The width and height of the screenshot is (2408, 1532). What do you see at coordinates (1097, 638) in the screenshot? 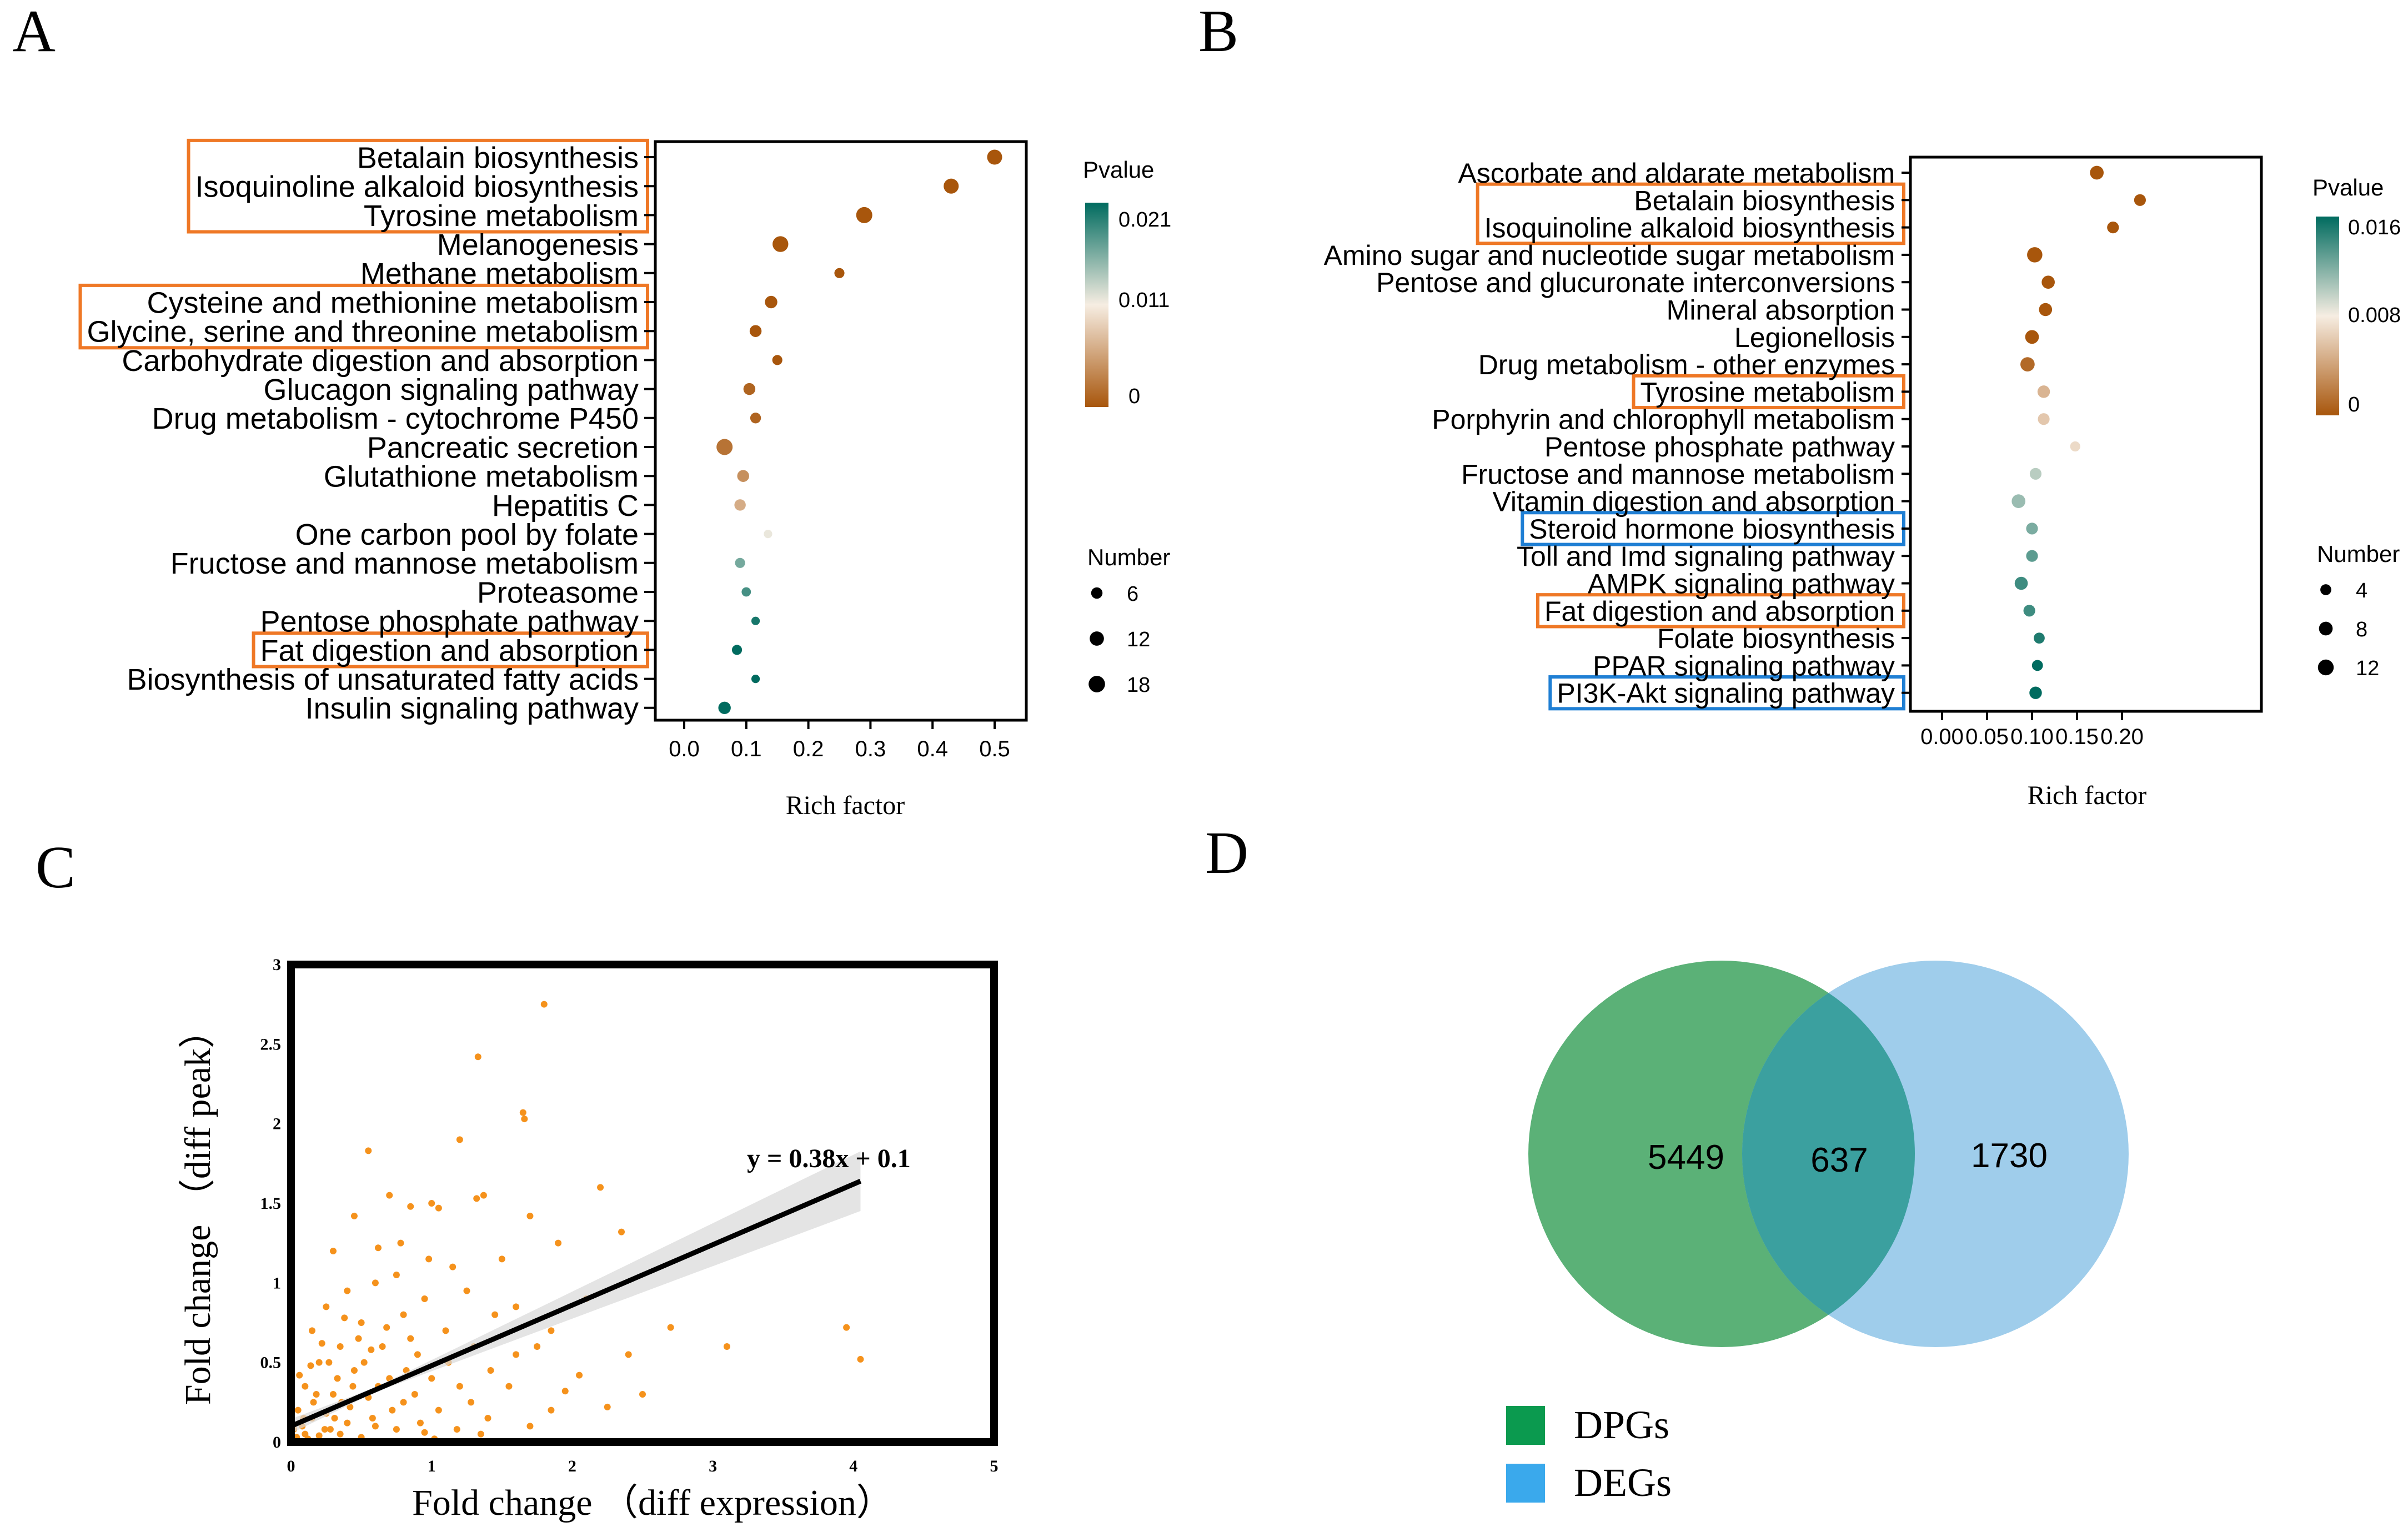
I see `number-legend-dot` at bounding box center [1097, 638].